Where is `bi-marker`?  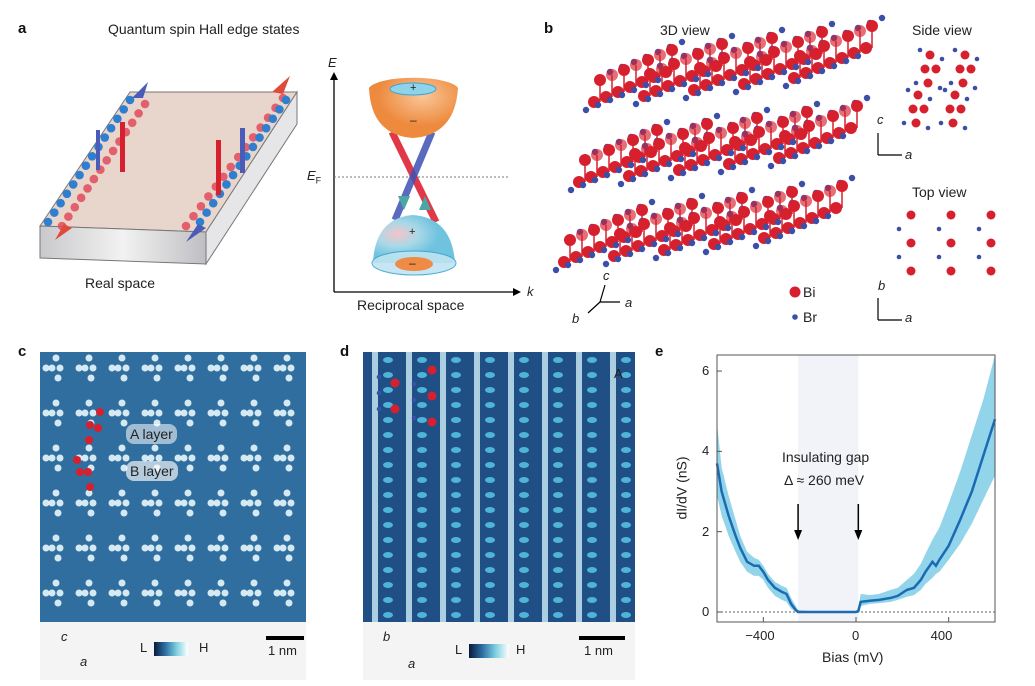
bi-marker is located at coordinates (395, 409).